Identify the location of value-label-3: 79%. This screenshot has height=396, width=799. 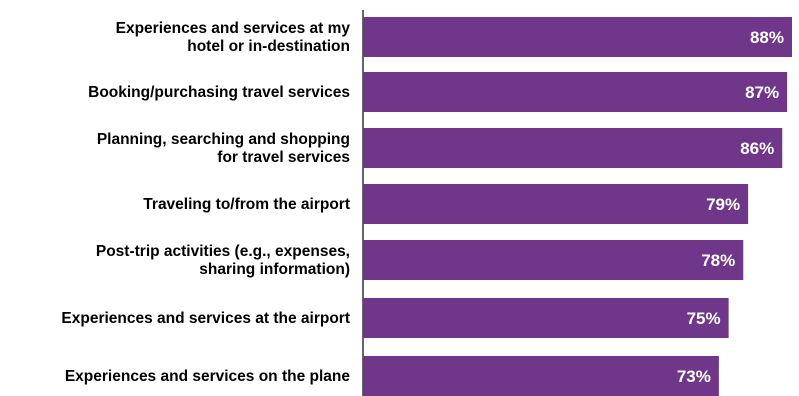
(723, 204).